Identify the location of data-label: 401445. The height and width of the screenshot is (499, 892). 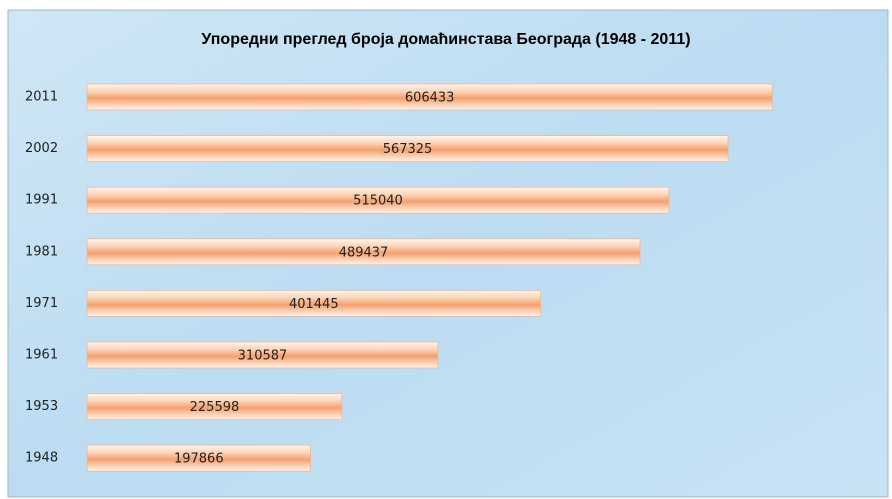
(314, 304).